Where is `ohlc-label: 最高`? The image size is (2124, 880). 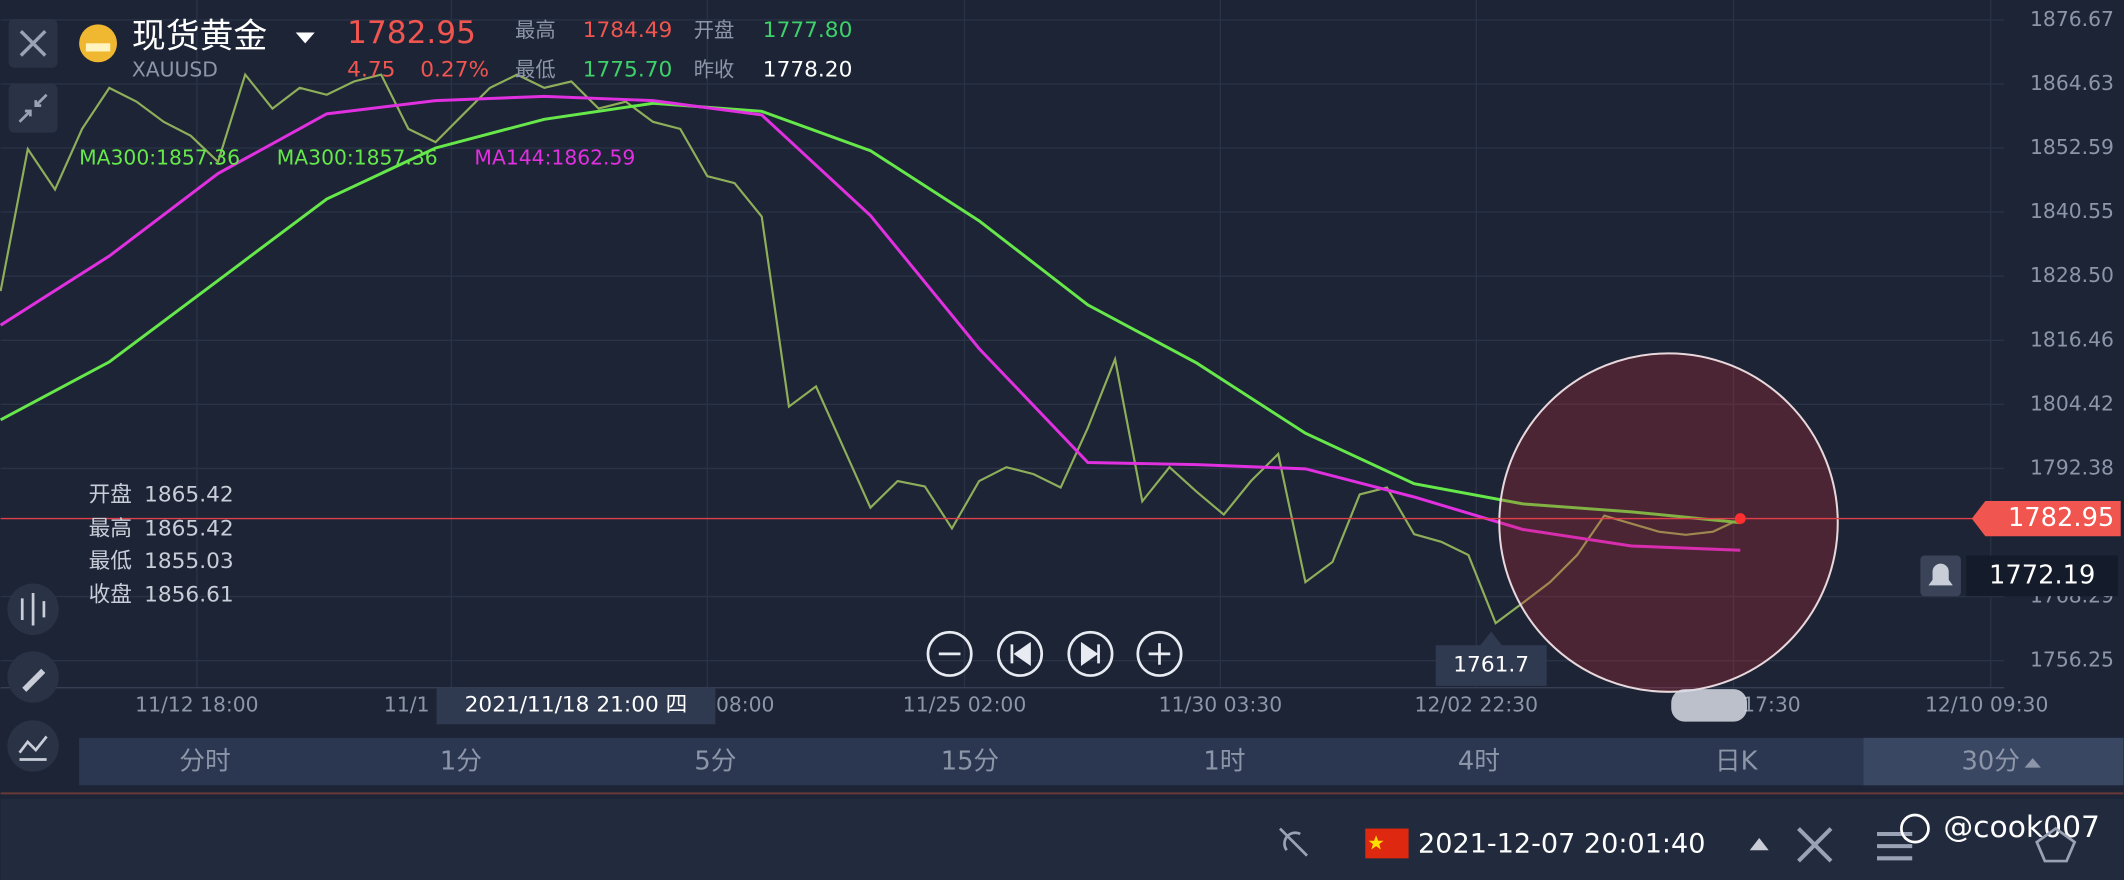
ohlc-label: 最高 is located at coordinates (110, 528).